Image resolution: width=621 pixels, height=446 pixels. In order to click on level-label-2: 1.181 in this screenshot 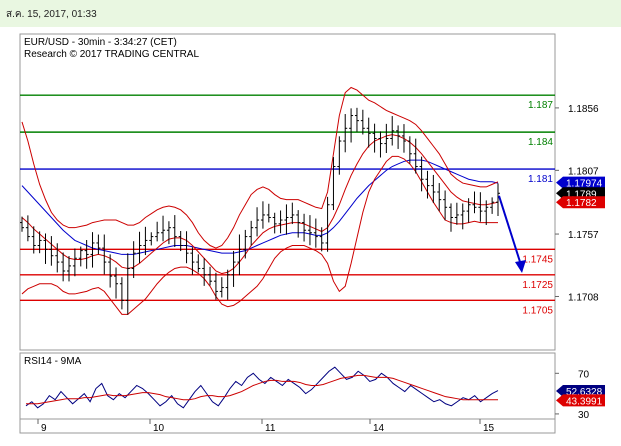, I will do `click(540, 179)`.